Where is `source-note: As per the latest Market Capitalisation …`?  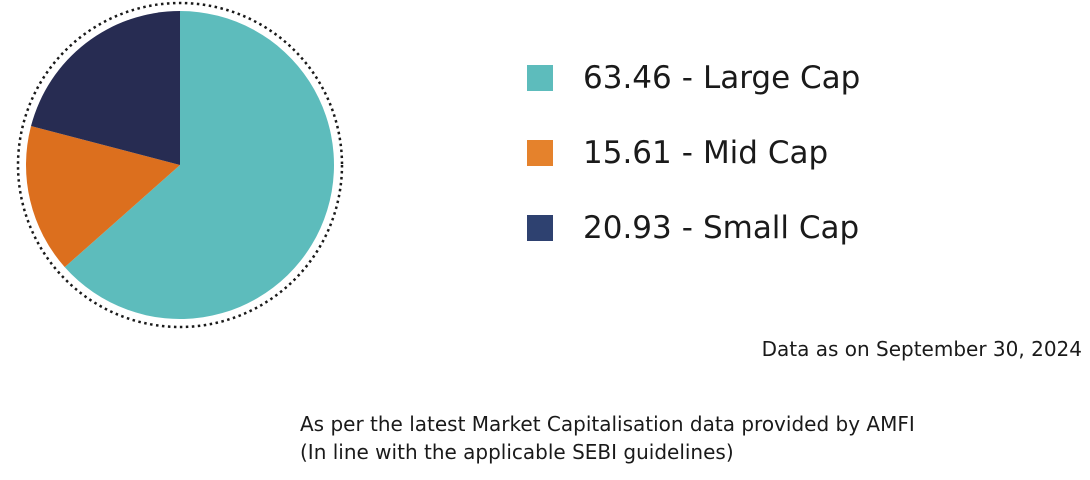
source-note: As per the latest Market Capitalisation … is located at coordinates (607, 438).